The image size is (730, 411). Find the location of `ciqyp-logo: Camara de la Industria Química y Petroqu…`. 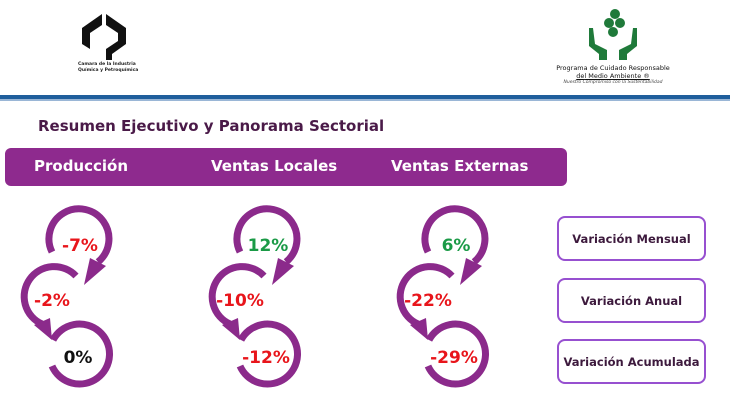

ciqyp-logo: Camara de la Industria Química y Petroqu… is located at coordinates (113, 44).